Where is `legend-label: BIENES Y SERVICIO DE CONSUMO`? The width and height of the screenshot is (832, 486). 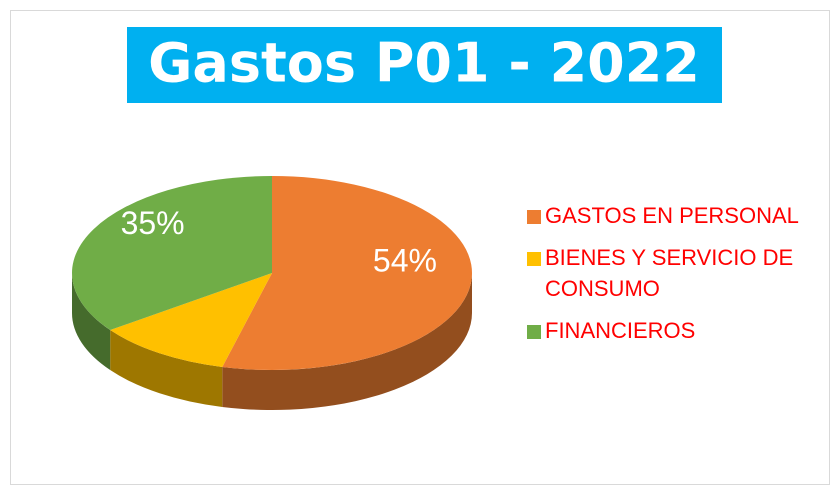 legend-label: BIENES Y SERVICIO DE CONSUMO is located at coordinates (669, 273).